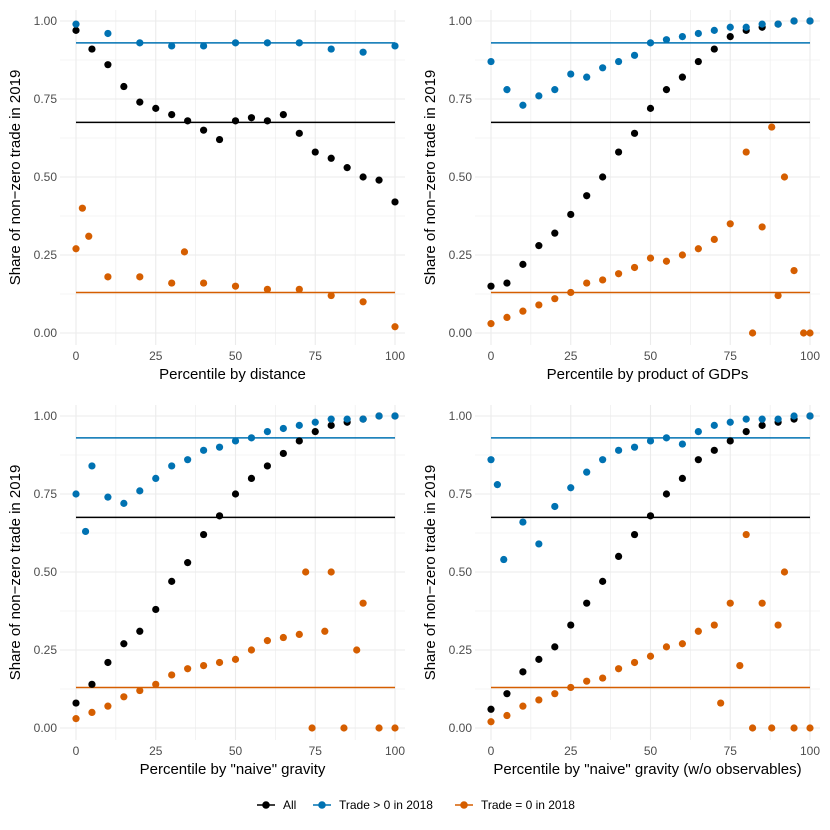 This screenshot has height=830, width=830. What do you see at coordinates (46, 99) in the screenshot?
I see `y-tick-label: 0.75` at bounding box center [46, 99].